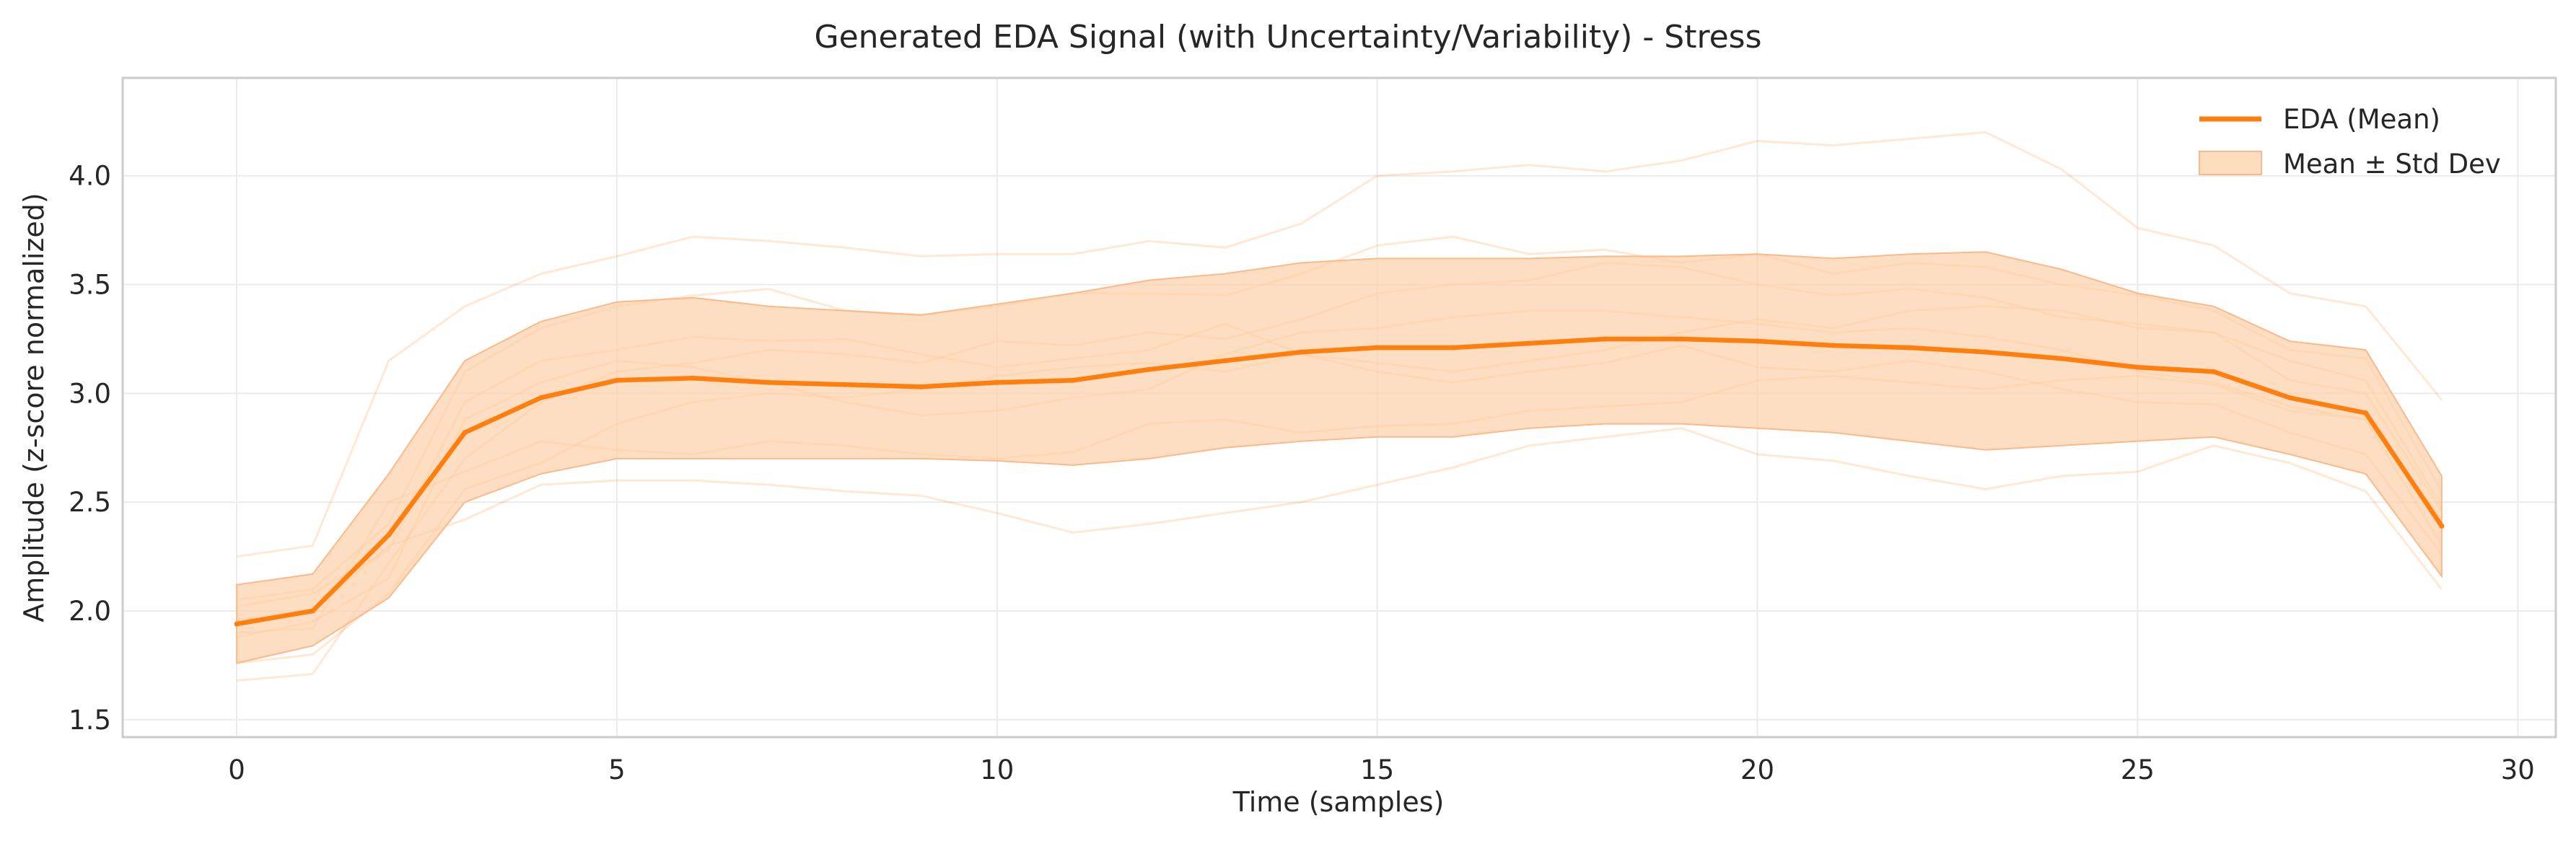 This screenshot has width=2576, height=841. Describe the element at coordinates (90, 285) in the screenshot. I see `y-tick-label-4: 3.5` at that location.